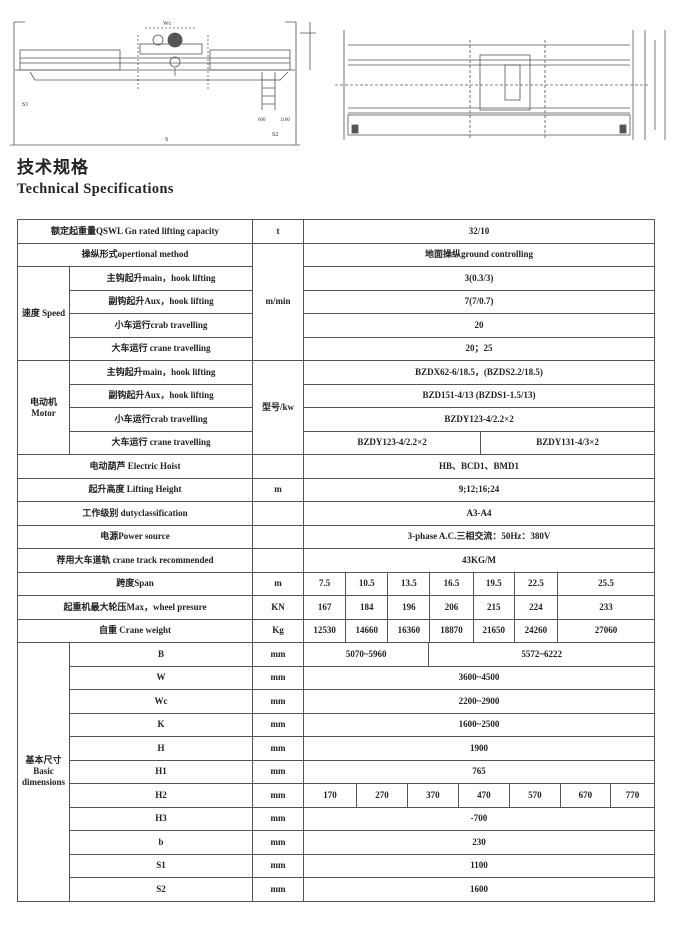 The width and height of the screenshot is (676, 932). I want to click on unit-cell: 型号/kw, so click(278, 407).